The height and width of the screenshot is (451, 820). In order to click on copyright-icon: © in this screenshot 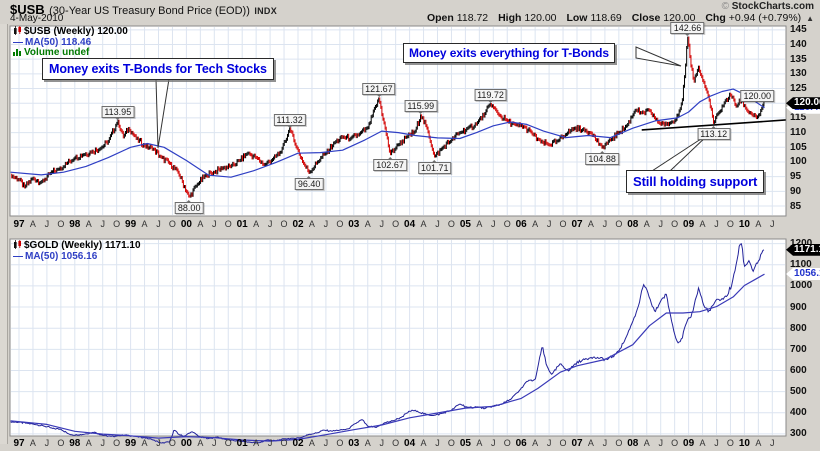, I will do `click(725, 6)`.